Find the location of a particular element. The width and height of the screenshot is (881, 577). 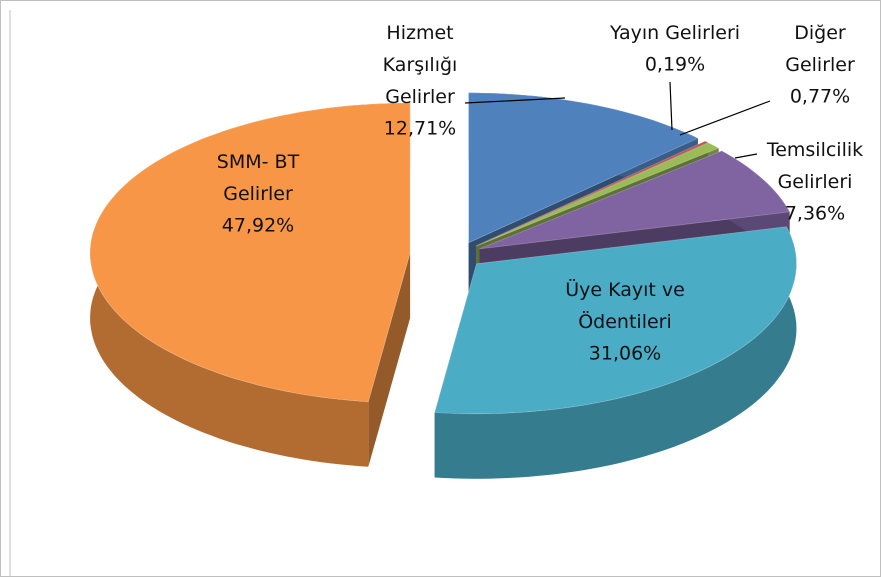

slice-side is located at coordinates (389, 360).